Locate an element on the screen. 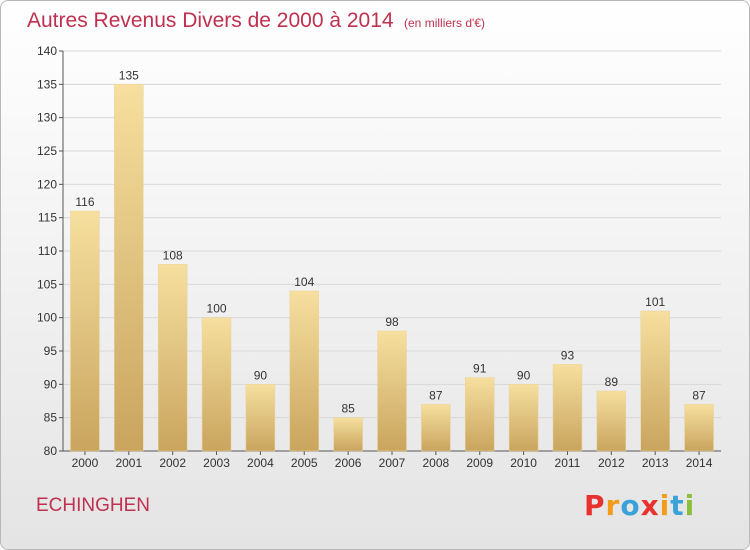  x-tick-label: 2011 is located at coordinates (568, 463).